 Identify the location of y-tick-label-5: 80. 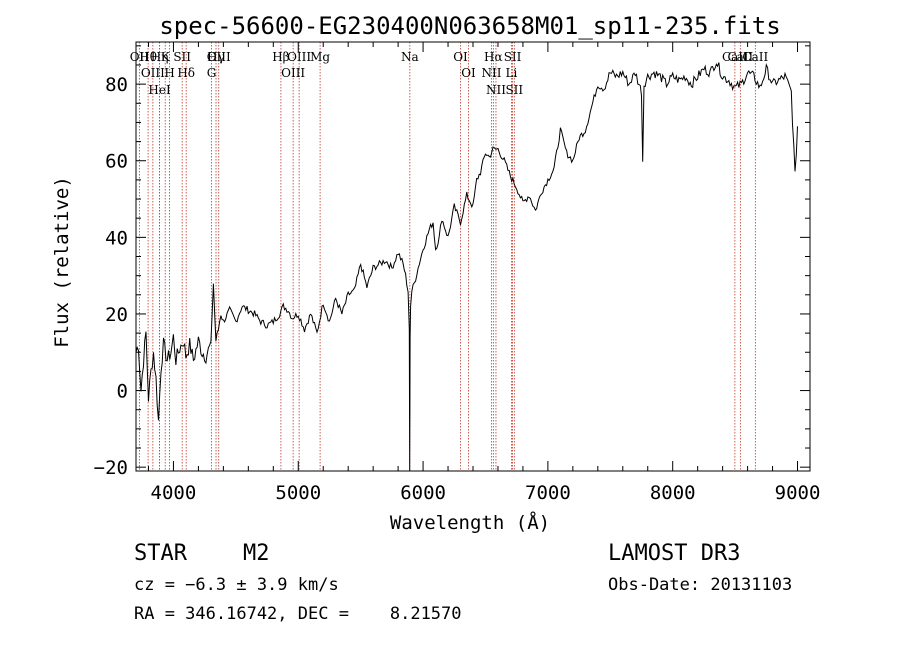
(116, 85).